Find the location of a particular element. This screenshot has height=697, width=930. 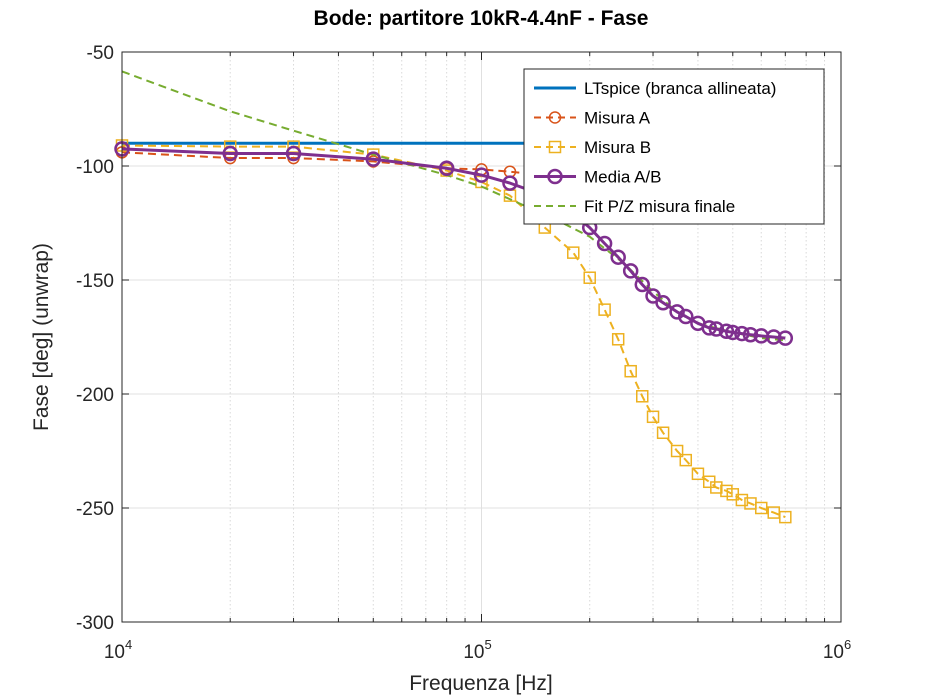

legend-item: Misura A is located at coordinates (592, 118).